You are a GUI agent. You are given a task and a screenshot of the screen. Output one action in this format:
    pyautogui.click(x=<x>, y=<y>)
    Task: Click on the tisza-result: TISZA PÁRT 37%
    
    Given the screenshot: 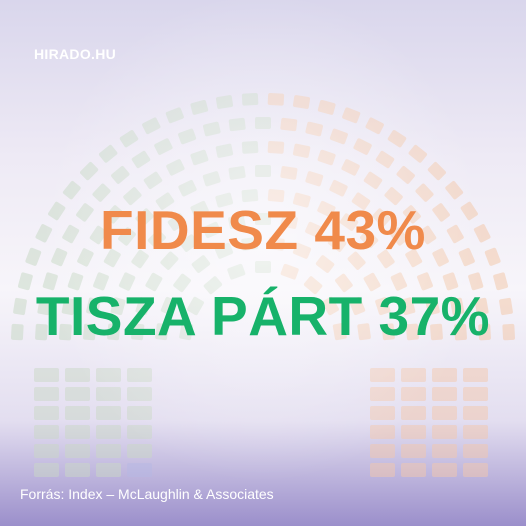 What is the action you would take?
    pyautogui.click(x=263, y=316)
    